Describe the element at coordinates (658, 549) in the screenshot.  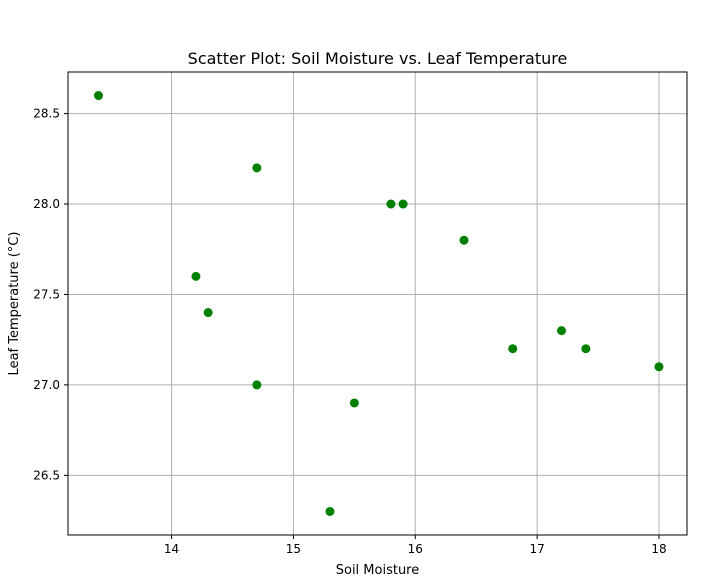
I see `x-tick-label: 18` at that location.